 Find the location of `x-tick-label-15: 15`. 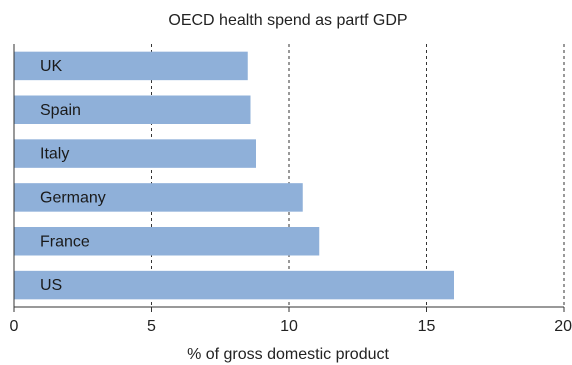

x-tick-label-15: 15 is located at coordinates (427, 326).